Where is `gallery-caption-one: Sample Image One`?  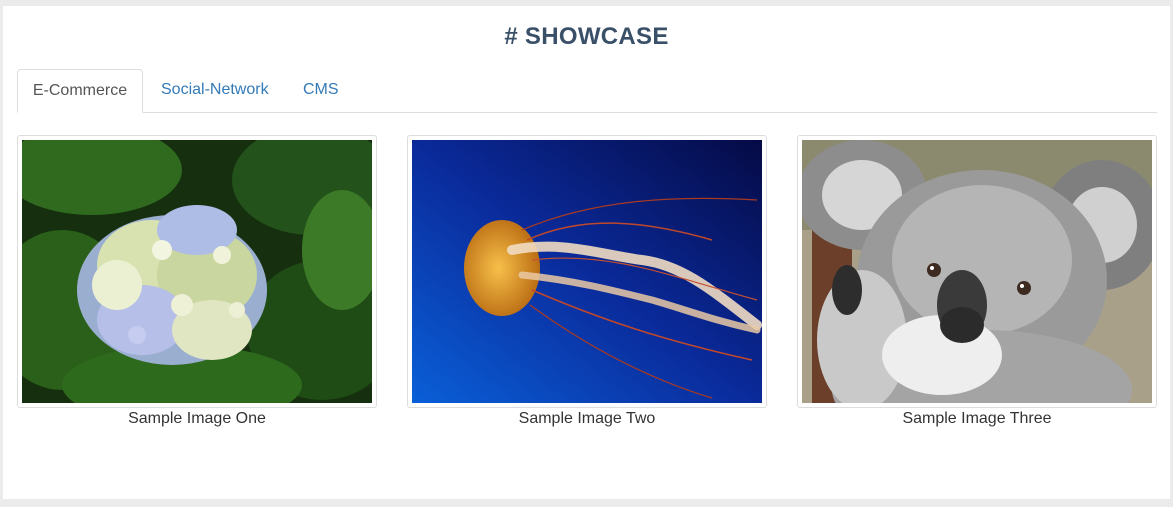
gallery-caption-one: Sample Image One is located at coordinates (197, 418).